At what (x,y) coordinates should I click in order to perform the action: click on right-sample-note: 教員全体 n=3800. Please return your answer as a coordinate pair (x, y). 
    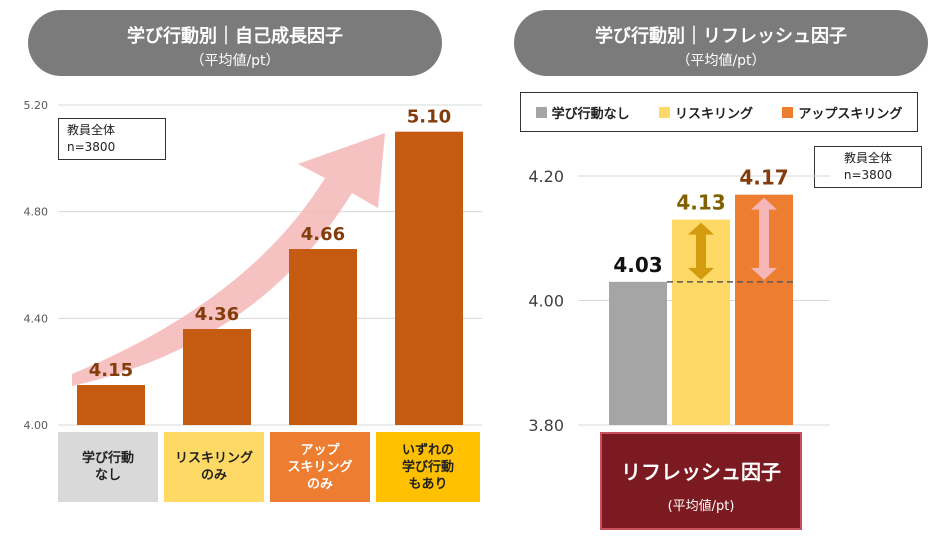
    Looking at the image, I should click on (868, 167).